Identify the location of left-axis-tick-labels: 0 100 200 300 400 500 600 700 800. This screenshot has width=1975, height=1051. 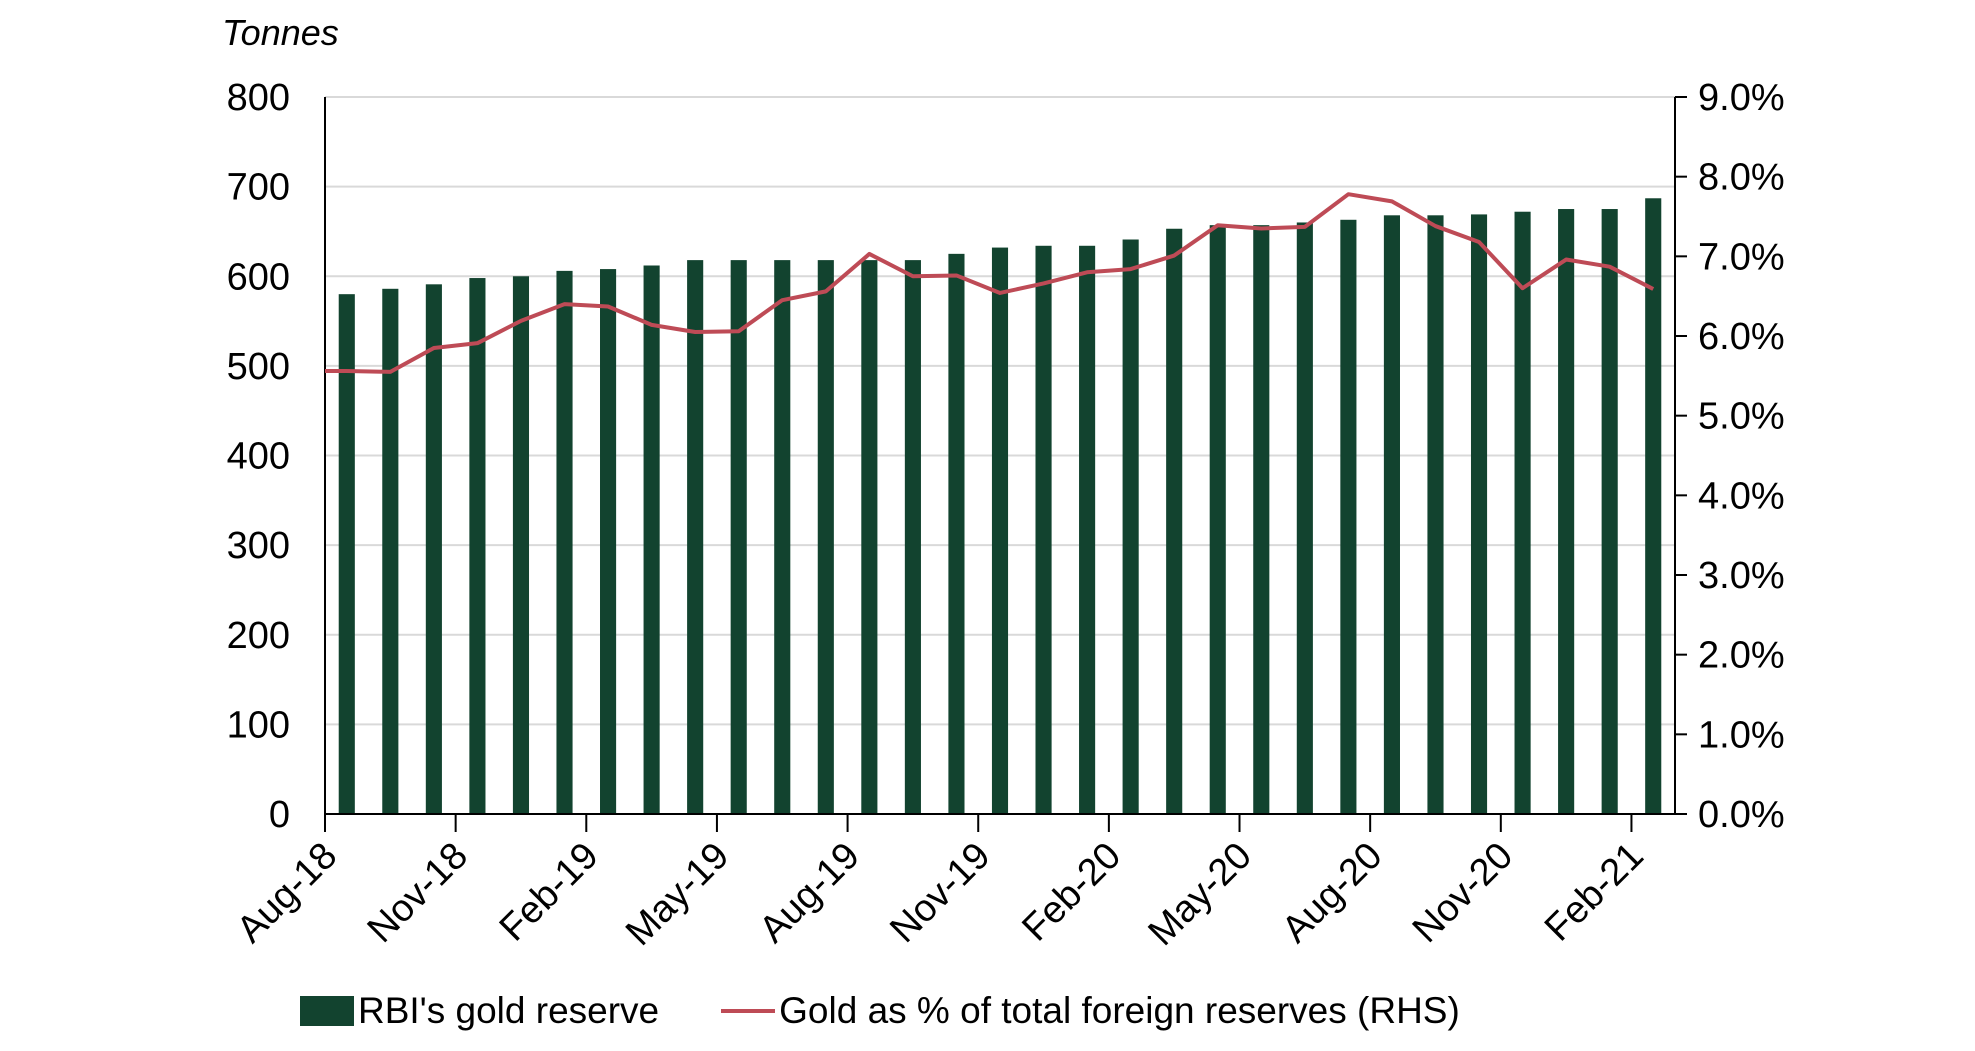
(258, 456).